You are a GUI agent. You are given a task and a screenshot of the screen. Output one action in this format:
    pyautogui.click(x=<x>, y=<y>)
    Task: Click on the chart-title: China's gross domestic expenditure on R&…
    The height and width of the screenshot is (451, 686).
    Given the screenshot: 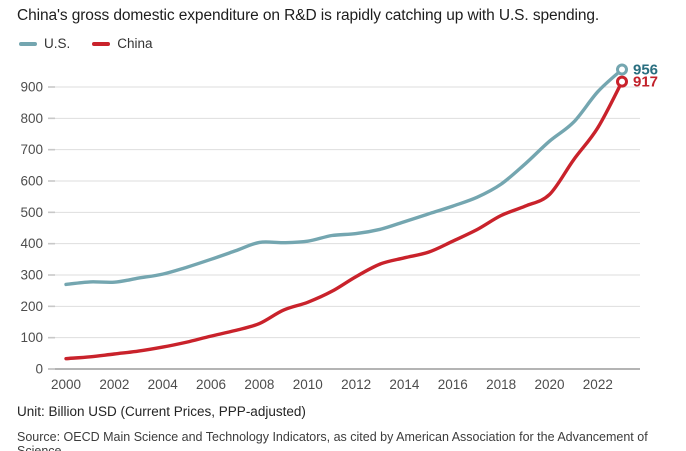 What is the action you would take?
    pyautogui.click(x=308, y=15)
    